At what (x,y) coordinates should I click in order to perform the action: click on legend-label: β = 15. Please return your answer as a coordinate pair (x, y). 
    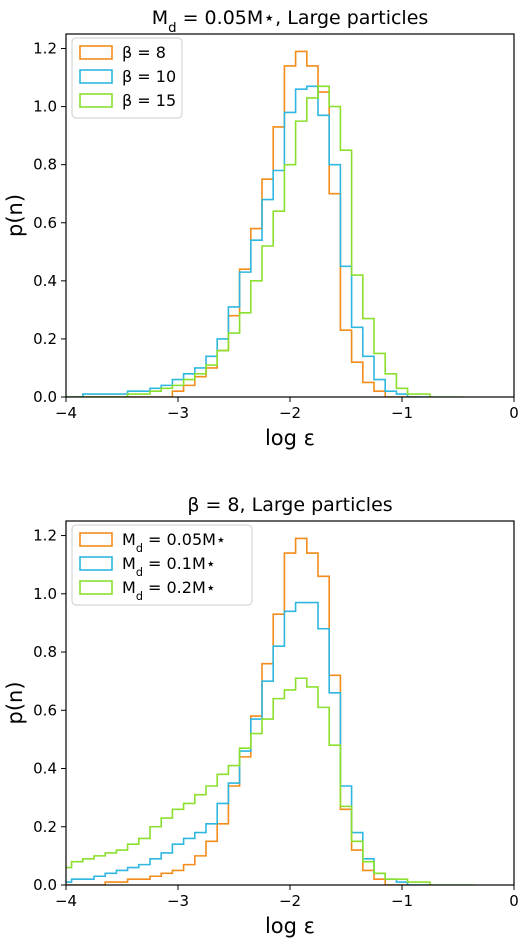
    Looking at the image, I should click on (149, 100).